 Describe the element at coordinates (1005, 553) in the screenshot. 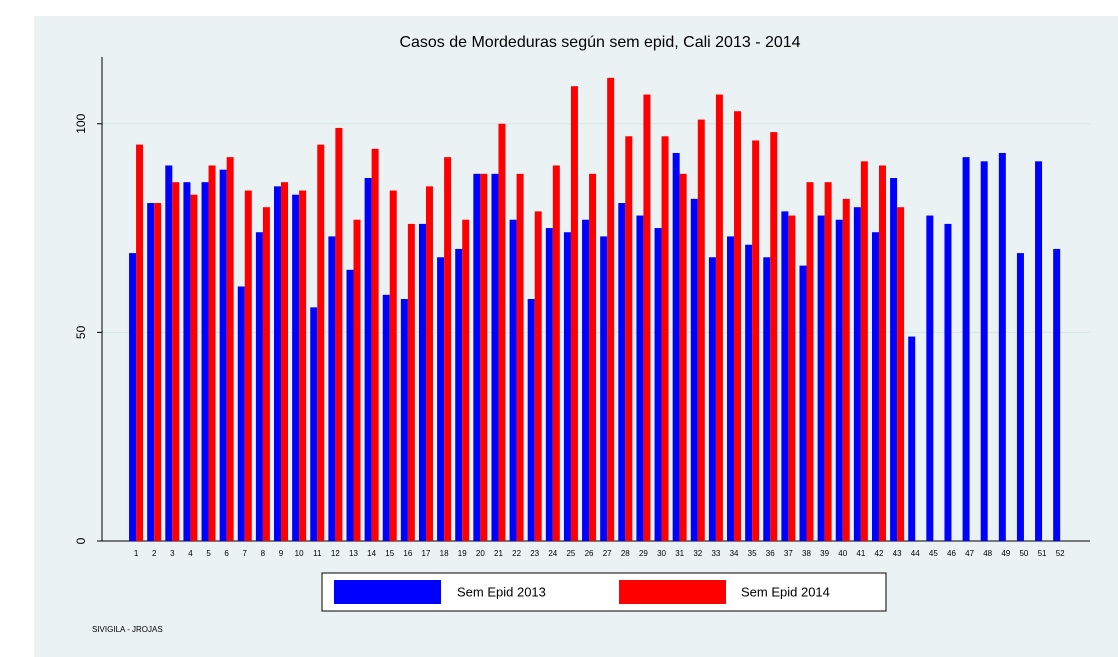

I see `x-tick-label: 49` at that location.